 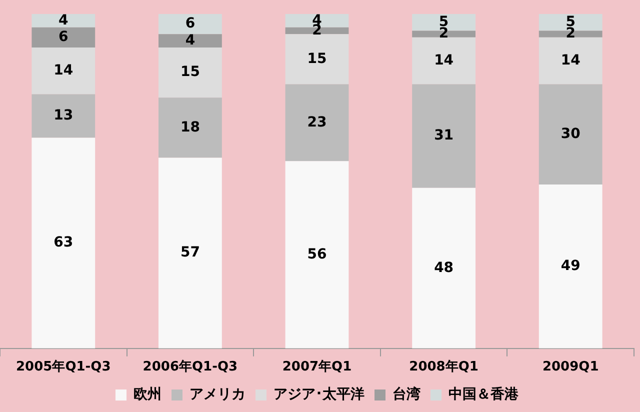 I want to click on data-label: 13, so click(x=64, y=116).